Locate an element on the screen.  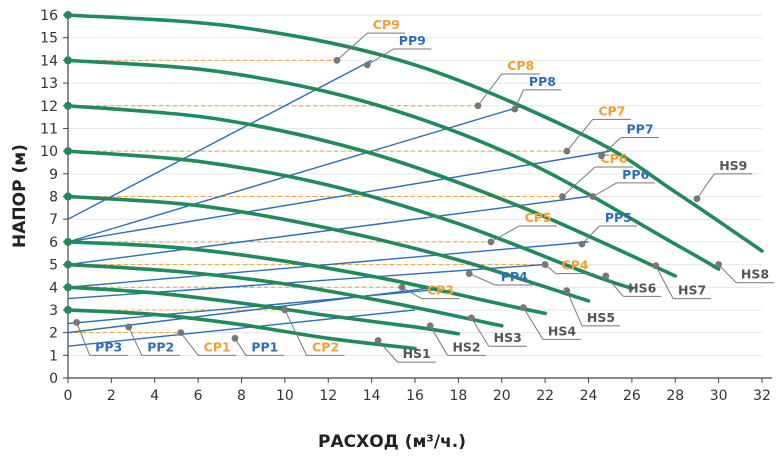
x-tick-label: 6 is located at coordinates (198, 396).